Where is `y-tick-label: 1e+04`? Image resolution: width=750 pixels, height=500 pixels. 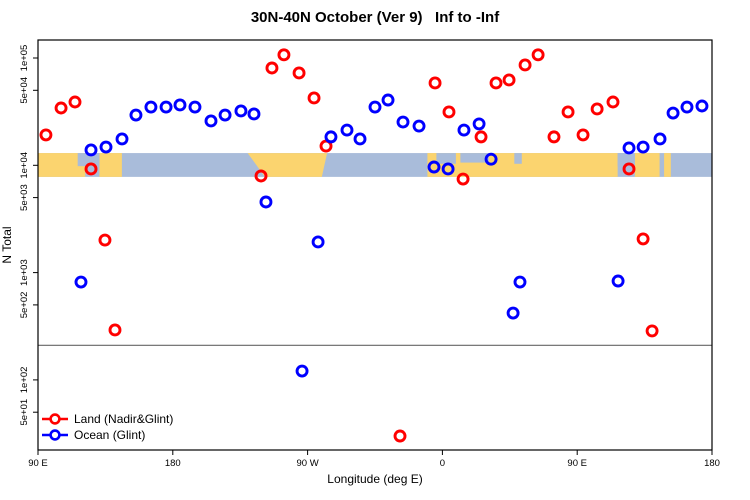
y-tick-label: 1e+04 is located at coordinates (24, 165).